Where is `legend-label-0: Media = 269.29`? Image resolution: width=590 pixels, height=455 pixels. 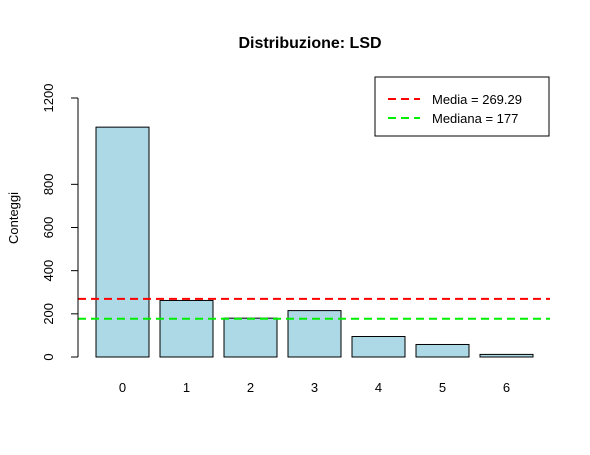 legend-label-0: Media = 269.29 is located at coordinates (477, 99).